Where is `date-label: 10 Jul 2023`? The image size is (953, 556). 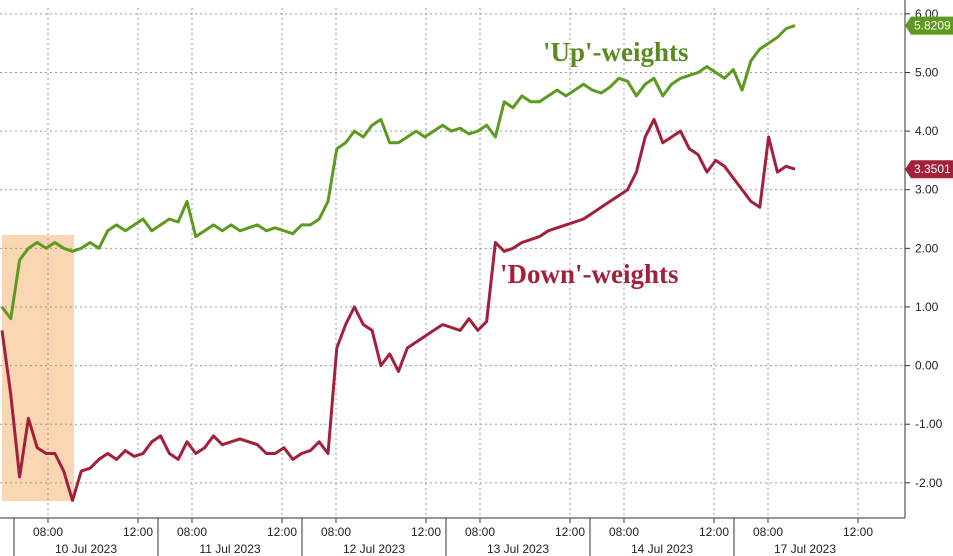 date-label: 10 Jul 2023 is located at coordinates (86, 549).